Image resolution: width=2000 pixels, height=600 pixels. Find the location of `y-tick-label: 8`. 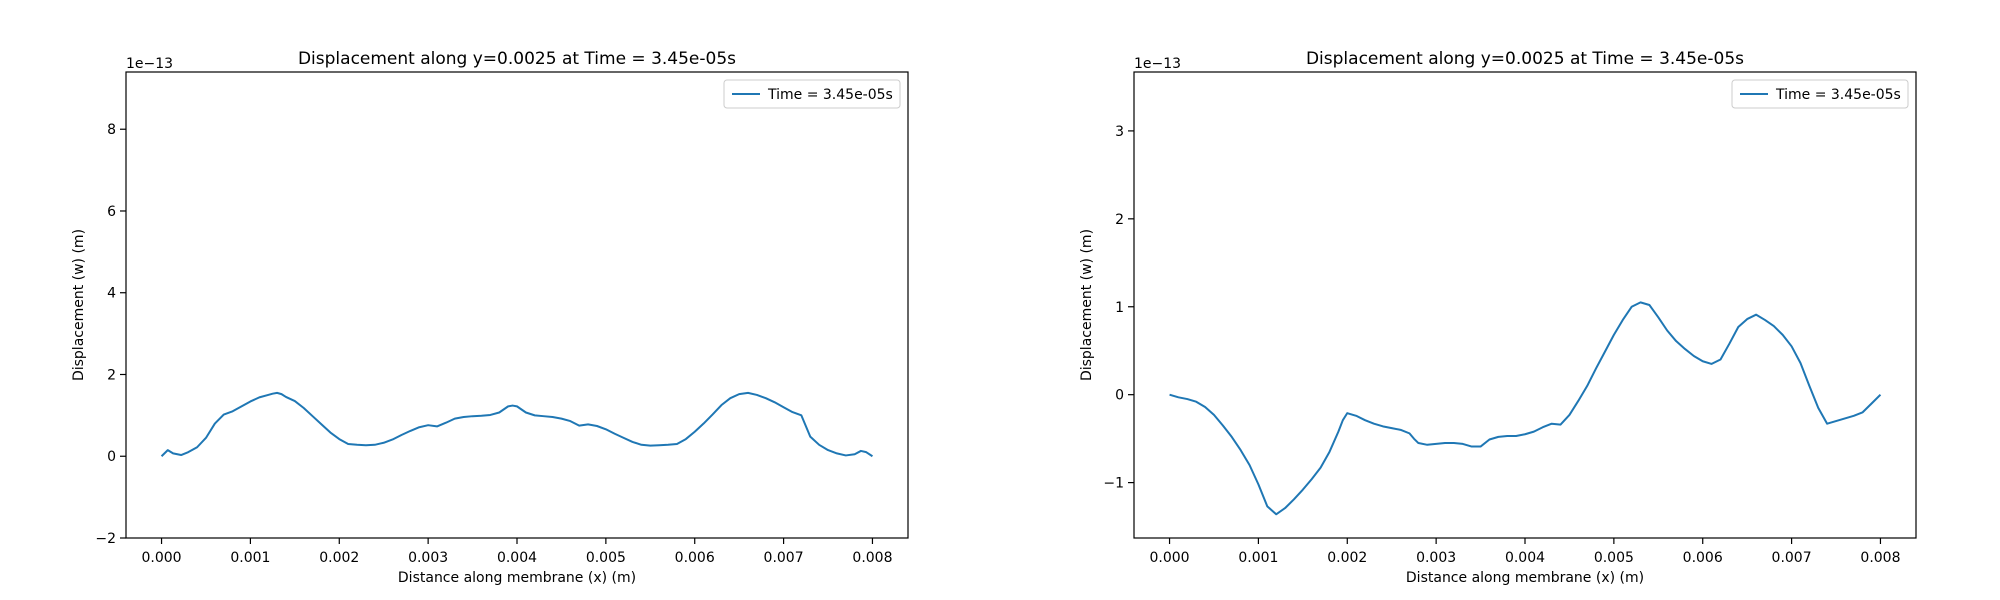

y-tick-label: 8 is located at coordinates (111, 130).